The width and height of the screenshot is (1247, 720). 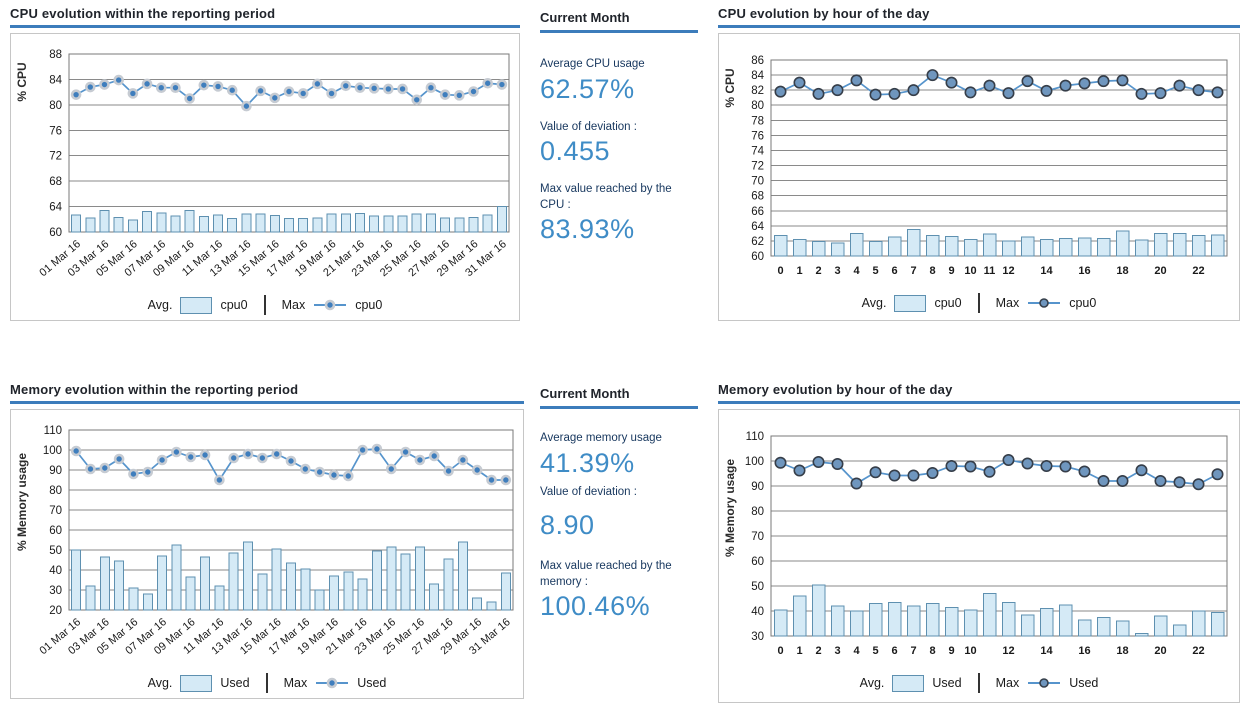 What do you see at coordinates (55, 571) in the screenshot?
I see `svg-text: 40` at bounding box center [55, 571].